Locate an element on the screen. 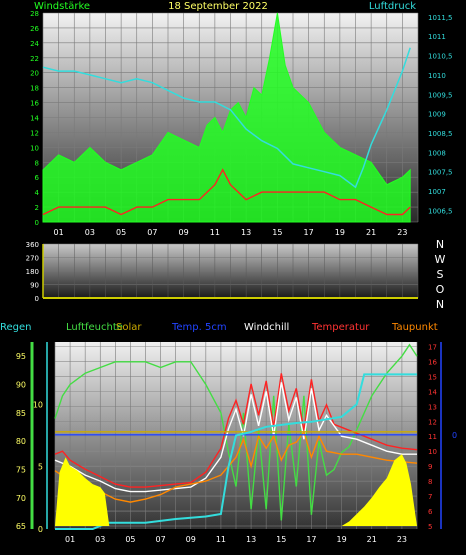 The image size is (466, 555). wind-y-tick: 20 is located at coordinates (34, 74).